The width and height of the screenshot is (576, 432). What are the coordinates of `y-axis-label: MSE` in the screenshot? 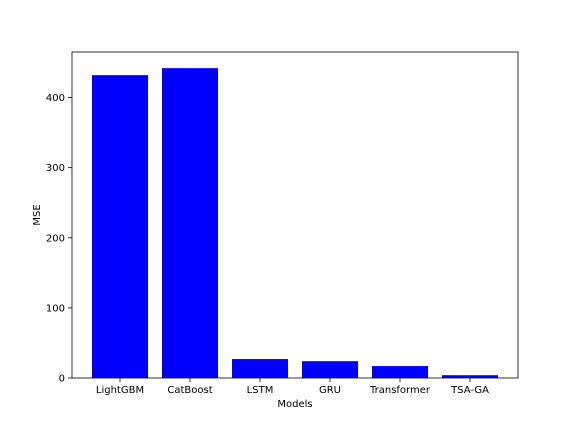 It's located at (37, 214).